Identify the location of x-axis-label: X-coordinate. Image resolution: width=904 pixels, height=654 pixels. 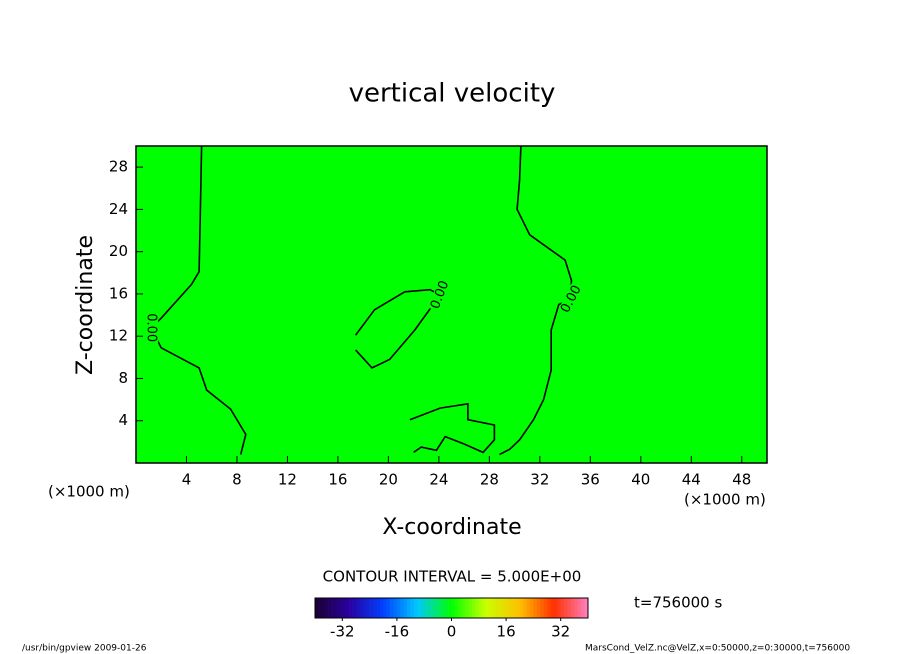
(451, 527).